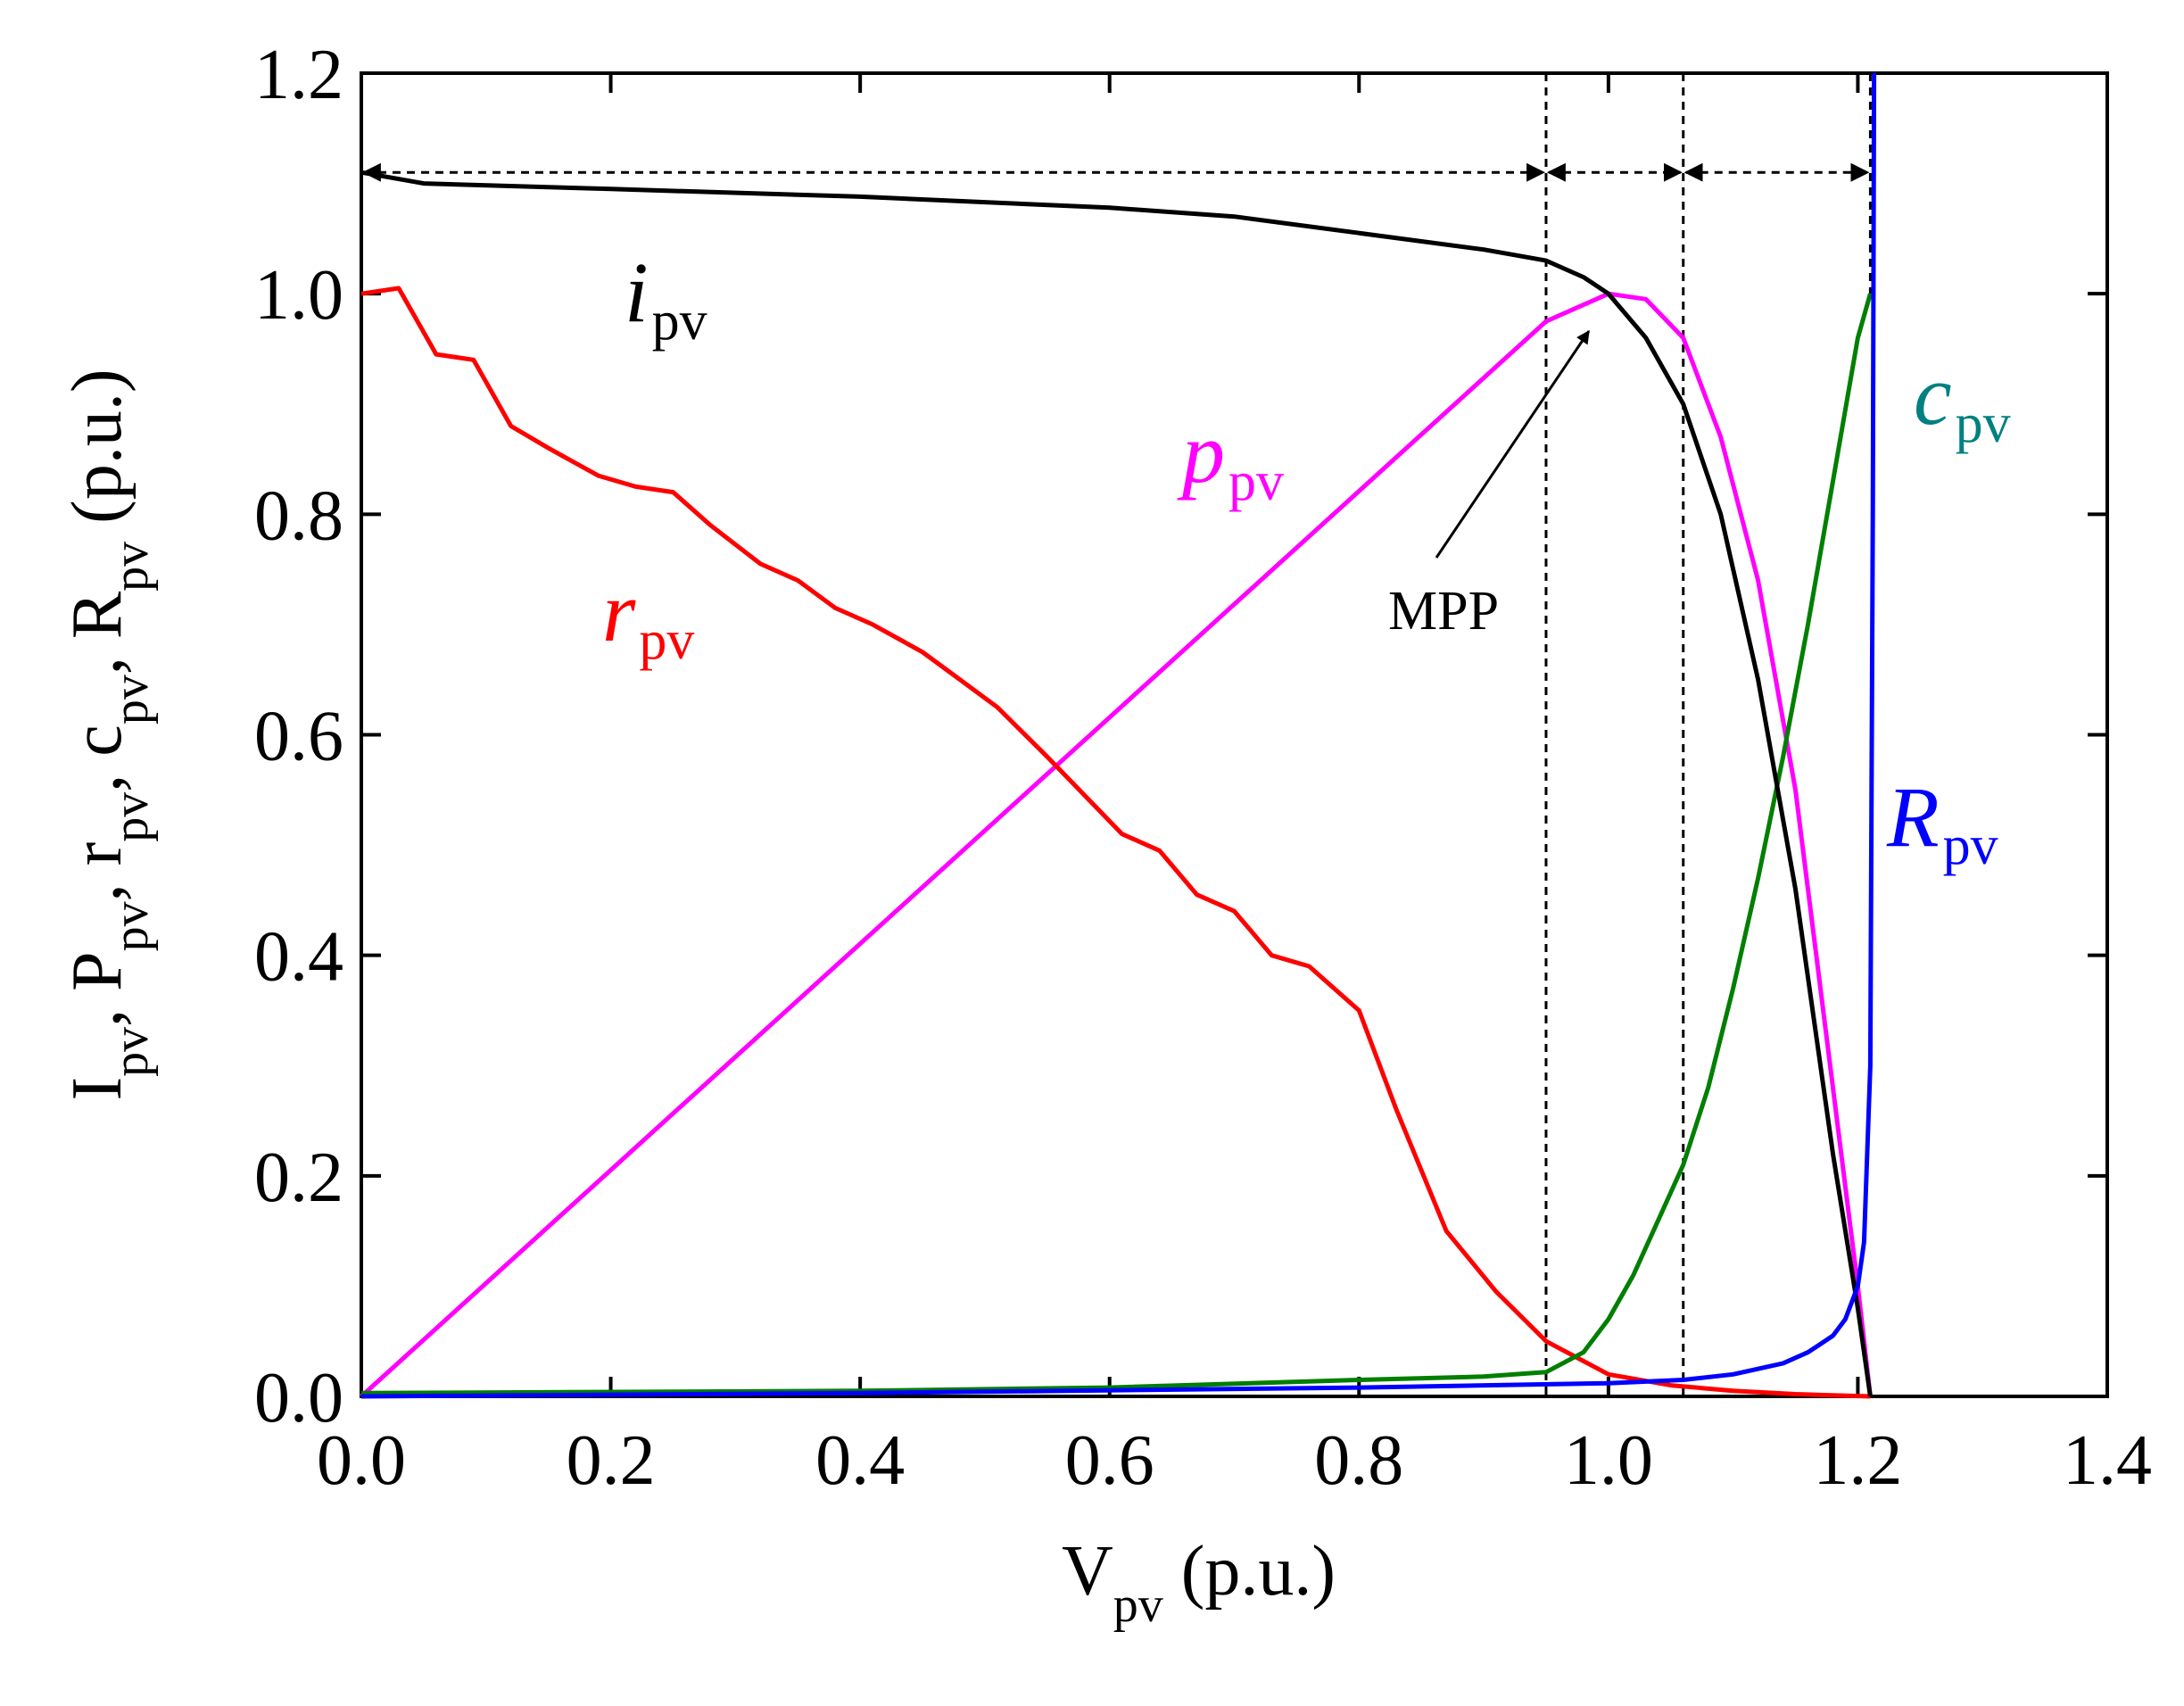 The height and width of the screenshot is (1706, 2184). What do you see at coordinates (1609, 1460) in the screenshot?
I see `x-tick-label: 1.0` at bounding box center [1609, 1460].